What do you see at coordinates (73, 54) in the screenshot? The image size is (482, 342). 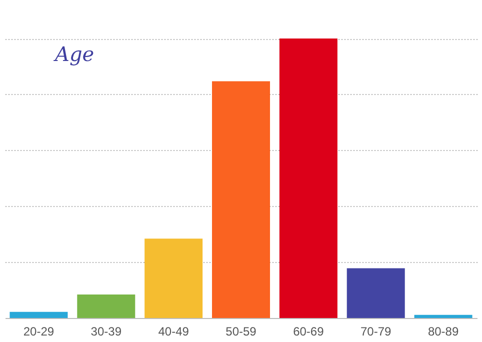 I see `chart-title: Age` at bounding box center [73, 54].